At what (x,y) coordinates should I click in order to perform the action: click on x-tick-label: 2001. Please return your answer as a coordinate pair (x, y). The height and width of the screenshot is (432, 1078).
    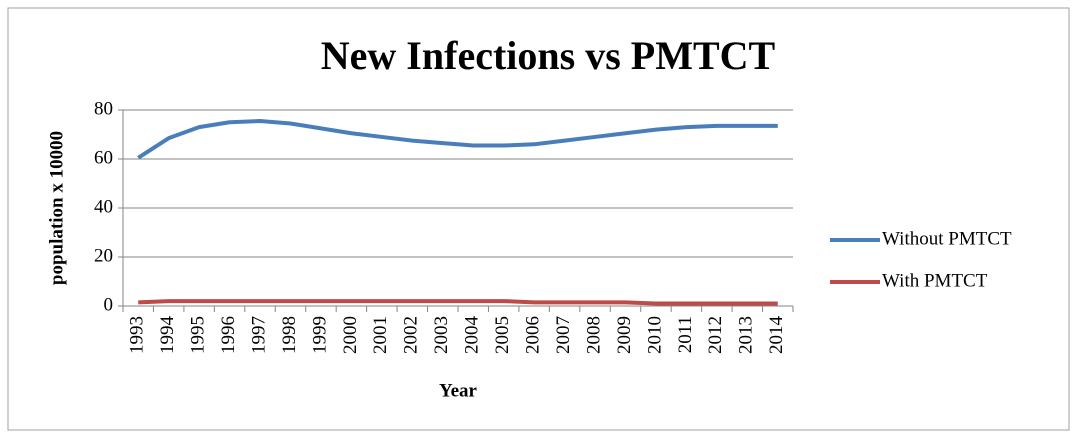
    Looking at the image, I should click on (380, 335).